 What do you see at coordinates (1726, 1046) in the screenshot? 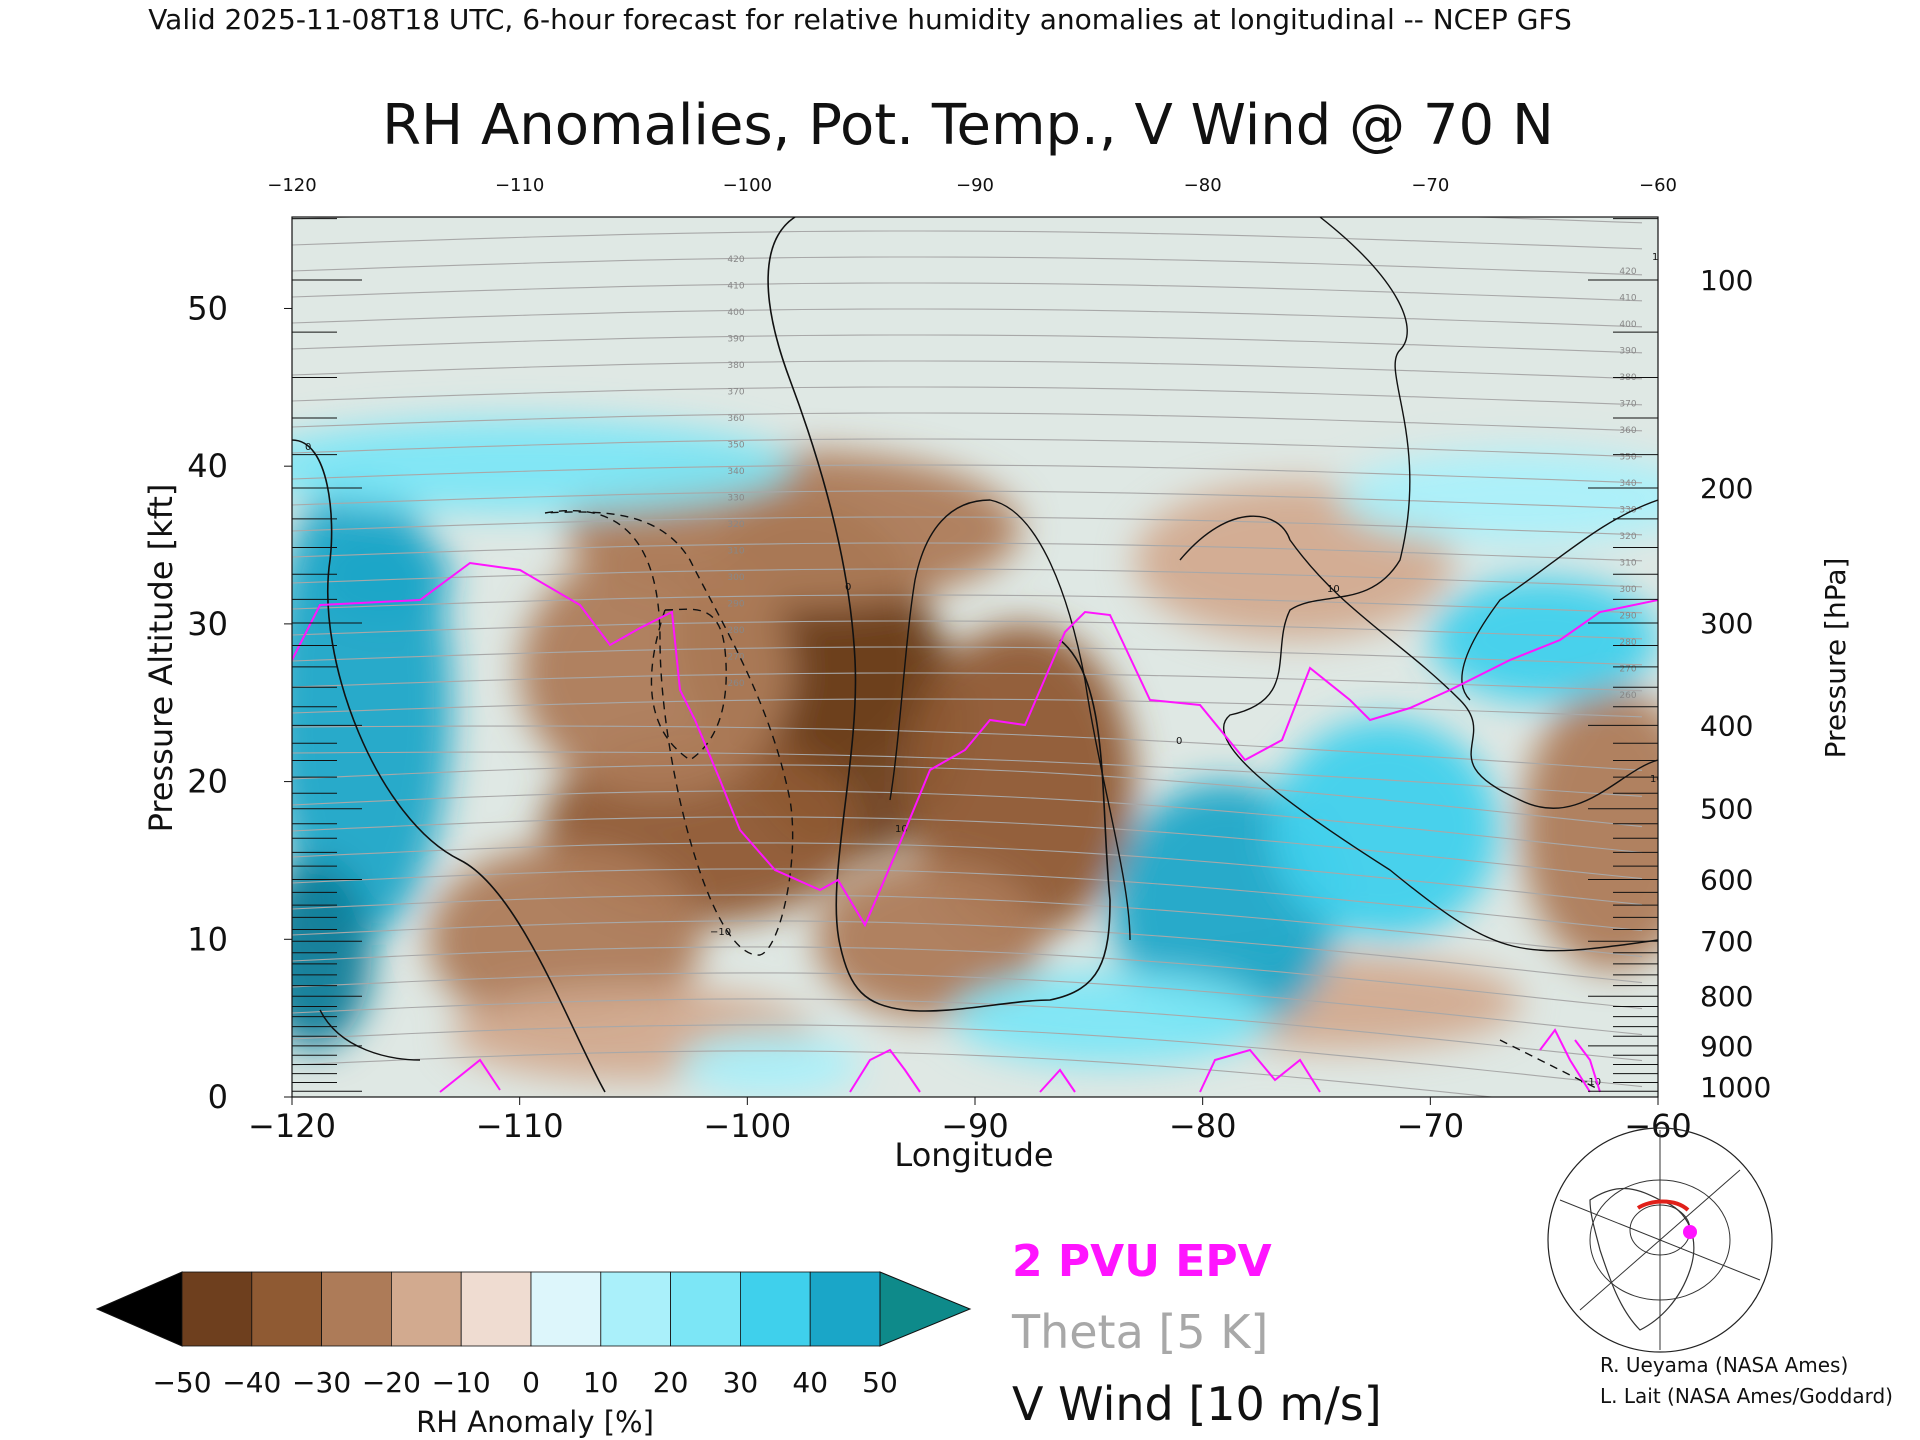
I see `pressure-tick-label: 900` at bounding box center [1726, 1046].